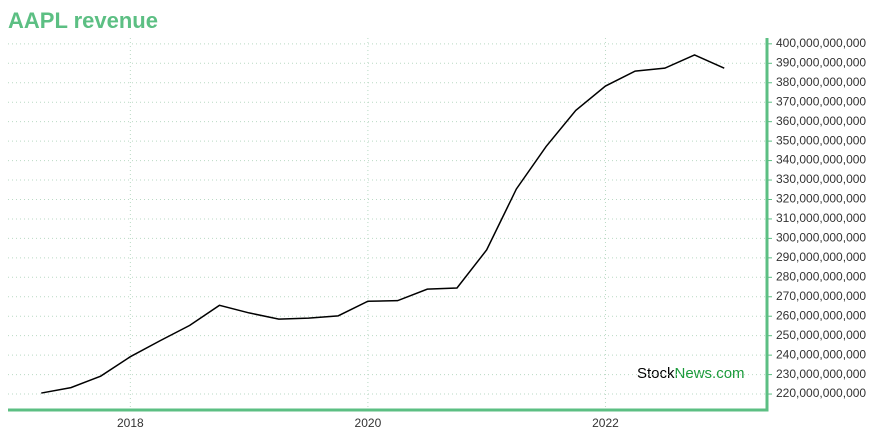  I want to click on y-tick-label: 360,000,000,000, so click(821, 121).